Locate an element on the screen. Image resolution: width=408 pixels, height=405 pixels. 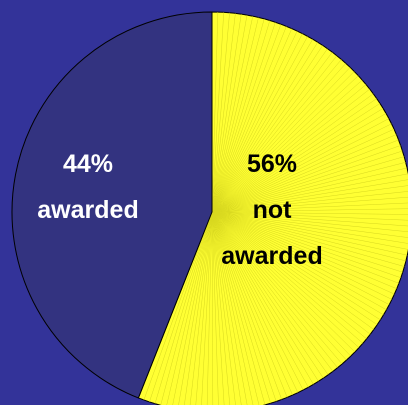
slice-label-awarded-line-0: 44% is located at coordinates (88, 164).